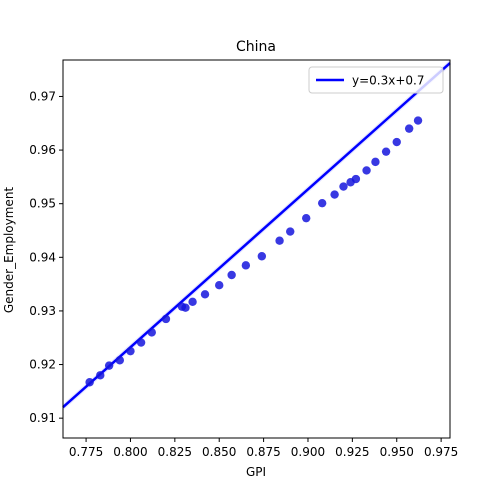 This screenshot has height=500, width=500. I want to click on y-tick-label: 0.91, so click(42, 418).